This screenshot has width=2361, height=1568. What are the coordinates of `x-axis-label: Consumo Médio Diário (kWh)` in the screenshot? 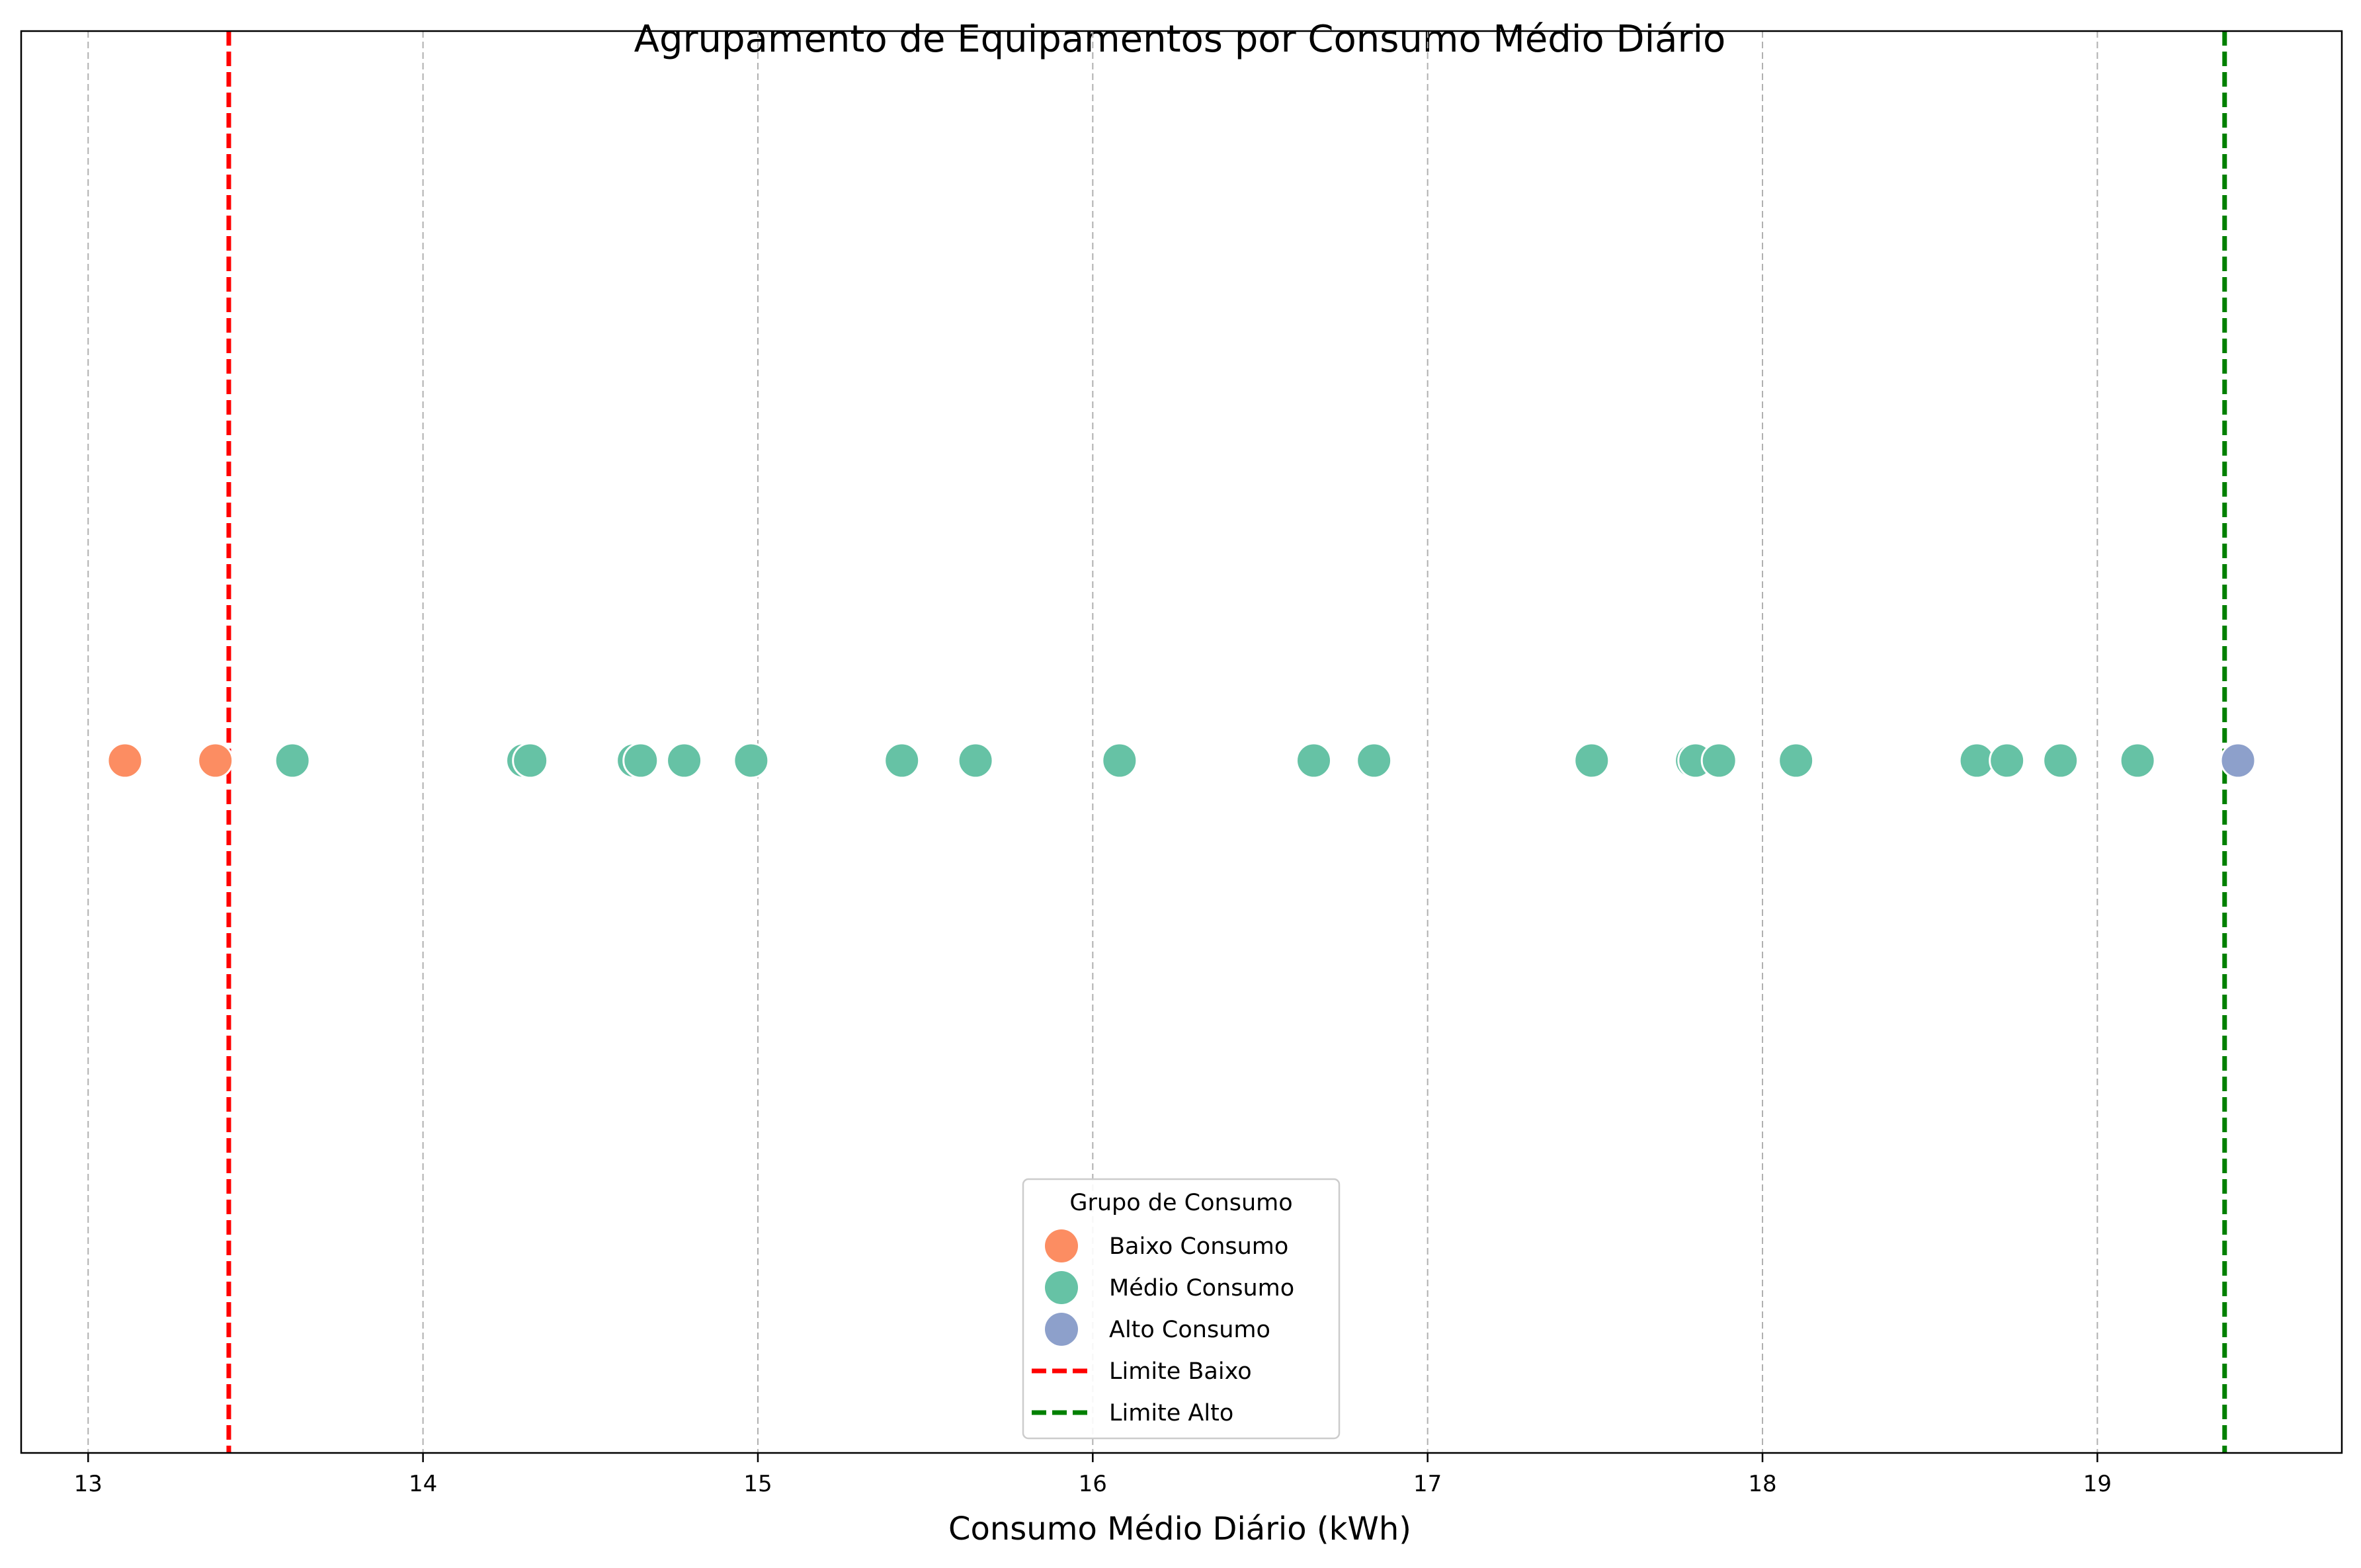 It's located at (1179, 1528).